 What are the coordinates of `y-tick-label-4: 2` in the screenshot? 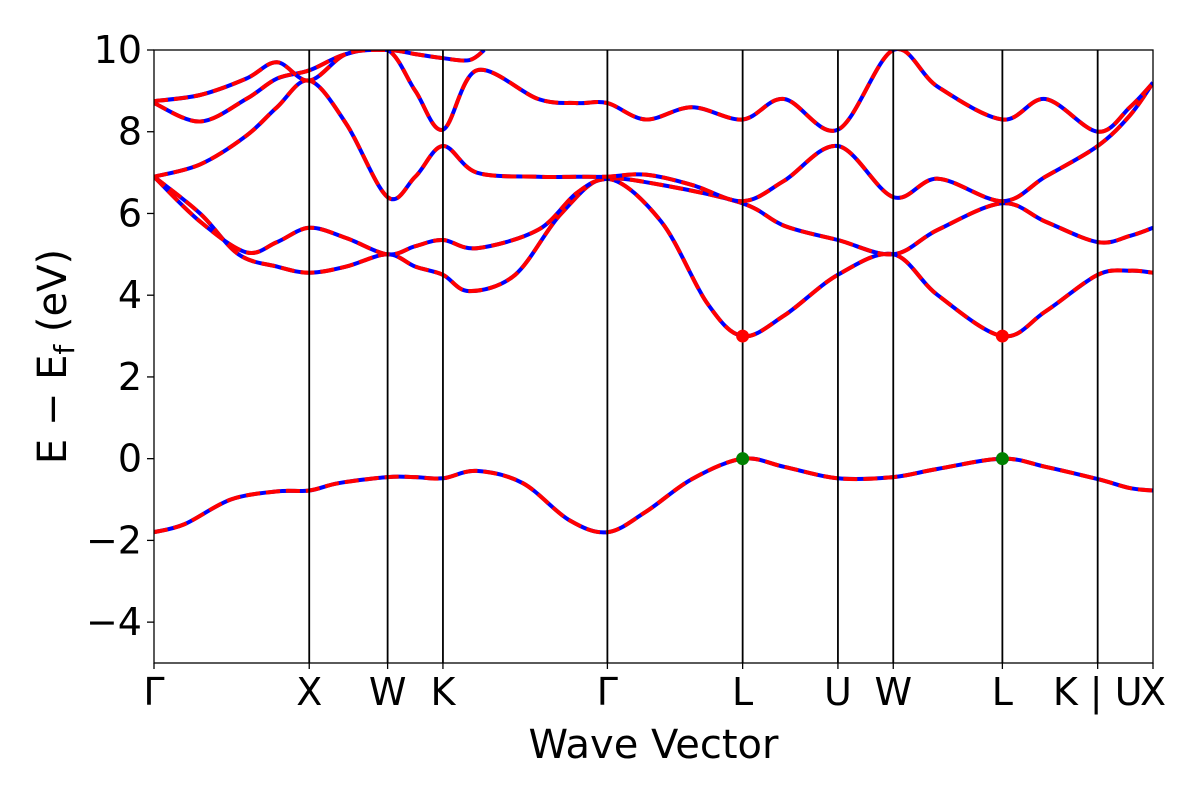 It's located at (130, 377).